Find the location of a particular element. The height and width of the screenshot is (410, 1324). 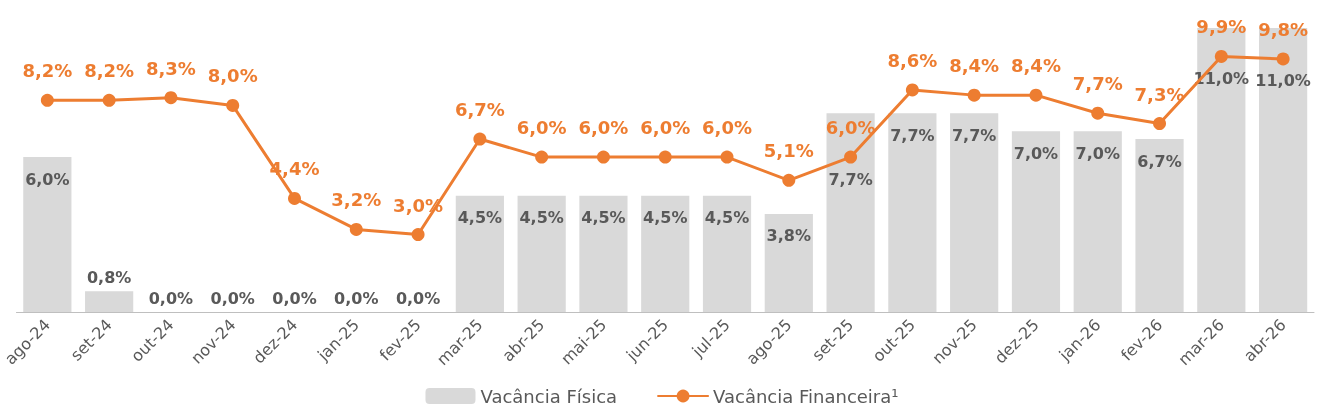

data-label: 5,1% is located at coordinates (788, 151).